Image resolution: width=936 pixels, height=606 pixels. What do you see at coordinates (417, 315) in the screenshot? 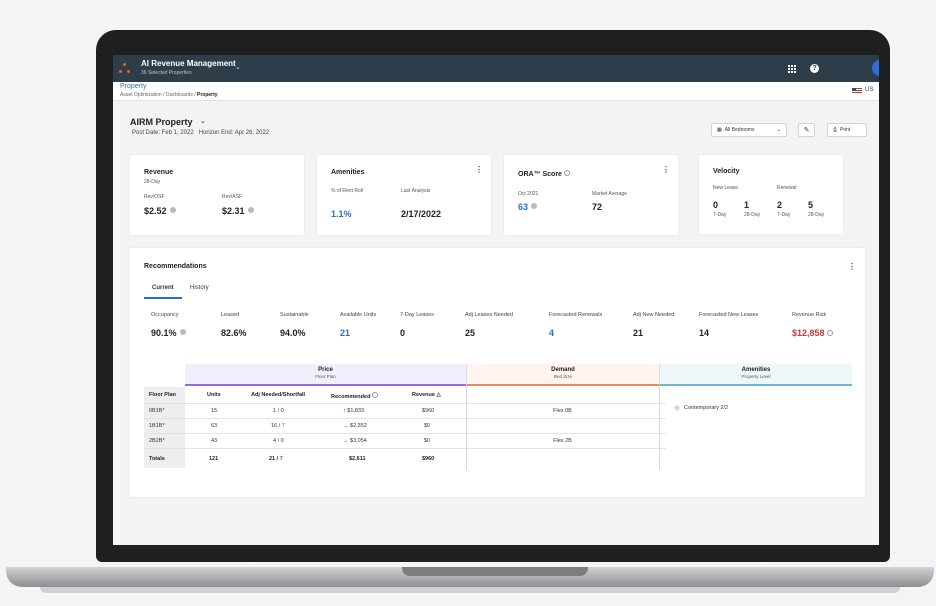
I see `kpi-label: 7-Day Leases` at bounding box center [417, 315].